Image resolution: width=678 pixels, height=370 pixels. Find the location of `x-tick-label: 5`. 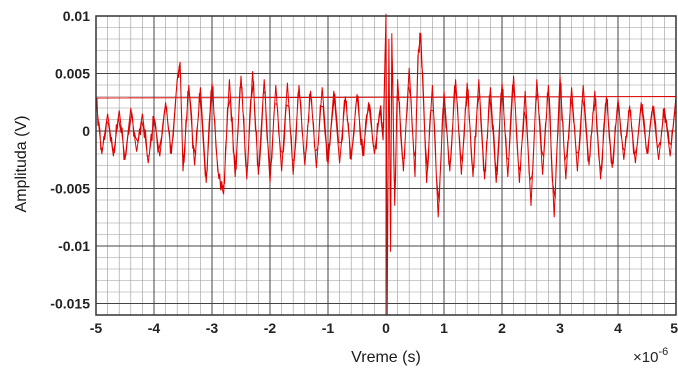

x-tick-label: 5 is located at coordinates (674, 328).